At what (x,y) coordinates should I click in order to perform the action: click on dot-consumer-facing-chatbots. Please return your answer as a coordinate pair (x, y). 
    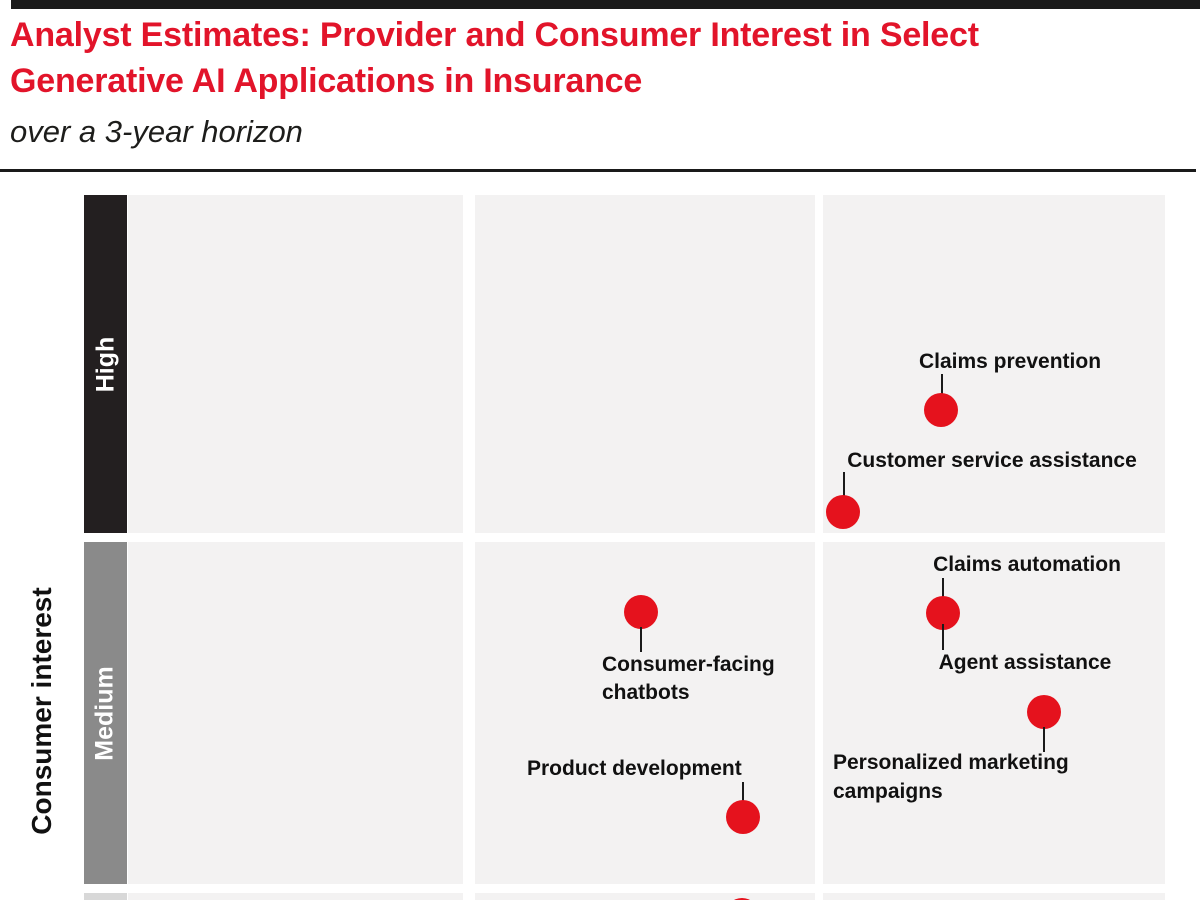
    Looking at the image, I should click on (641, 612).